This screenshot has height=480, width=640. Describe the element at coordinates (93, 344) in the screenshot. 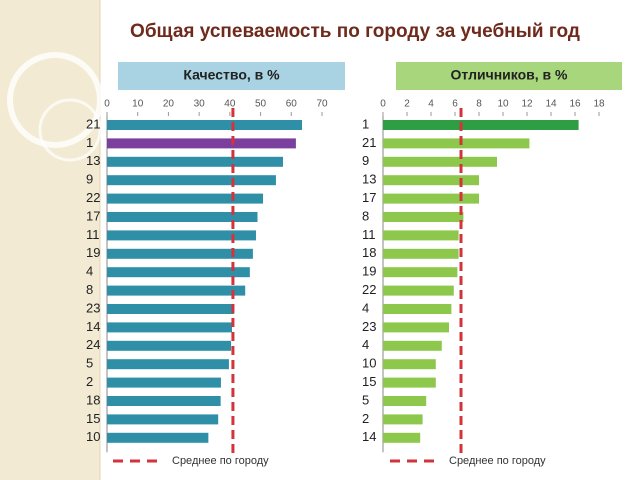

I see `category-label: 24` at that location.